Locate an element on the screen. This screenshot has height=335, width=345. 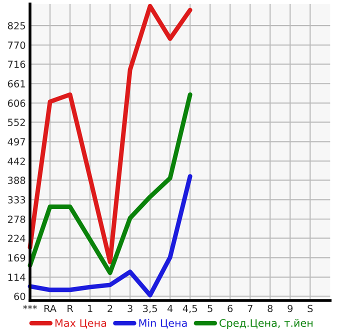
y-tick-label: 552 is located at coordinates (16, 122).